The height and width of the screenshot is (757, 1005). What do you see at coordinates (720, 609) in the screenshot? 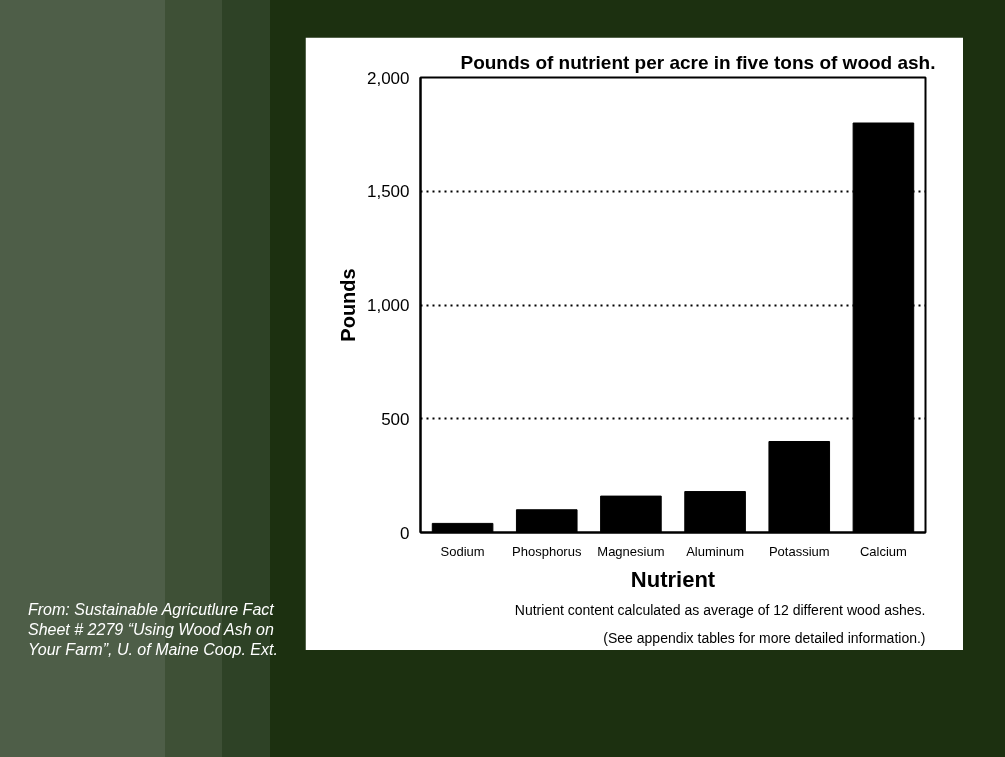
I see `text: Nutrient content calculated as average of 12 different wood ashes.` at bounding box center [720, 609].